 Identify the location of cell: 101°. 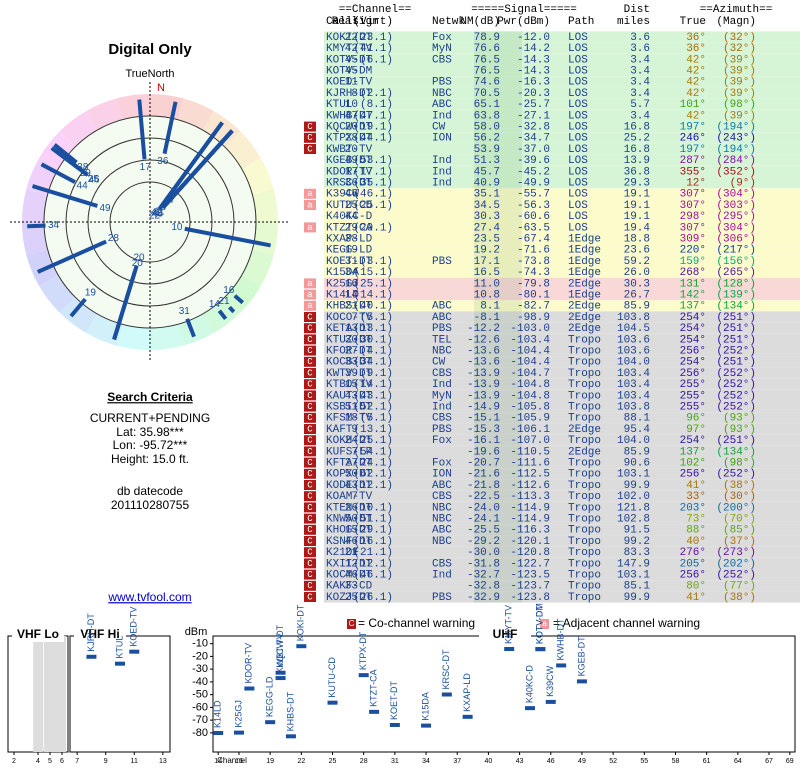
(693, 105).